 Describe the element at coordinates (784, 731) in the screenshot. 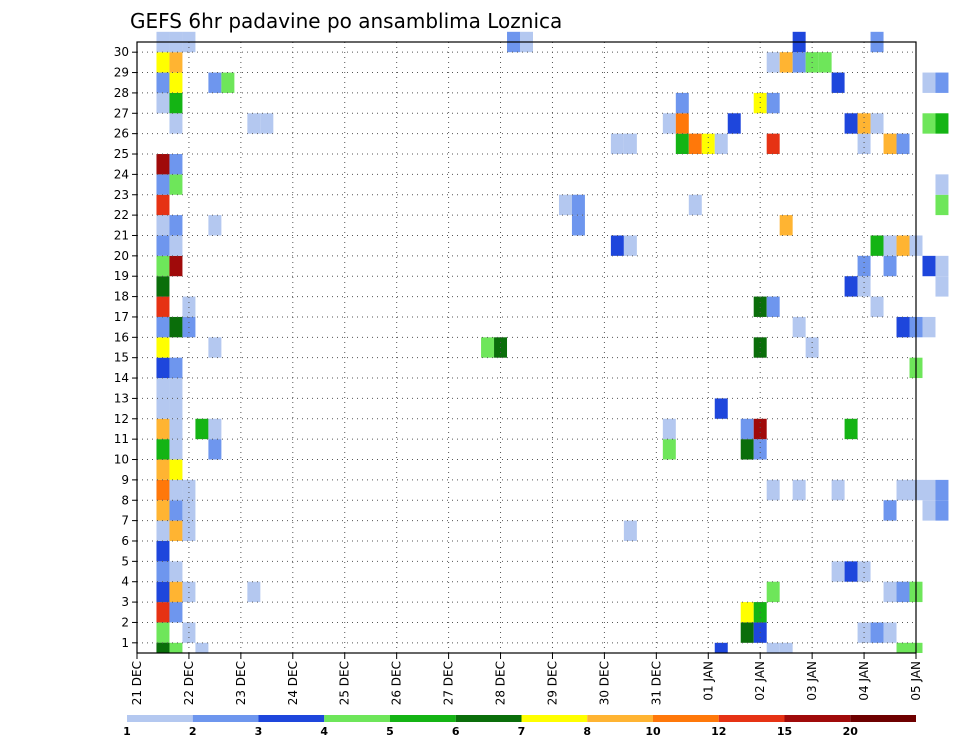

I see `colorbar-label: 15` at that location.